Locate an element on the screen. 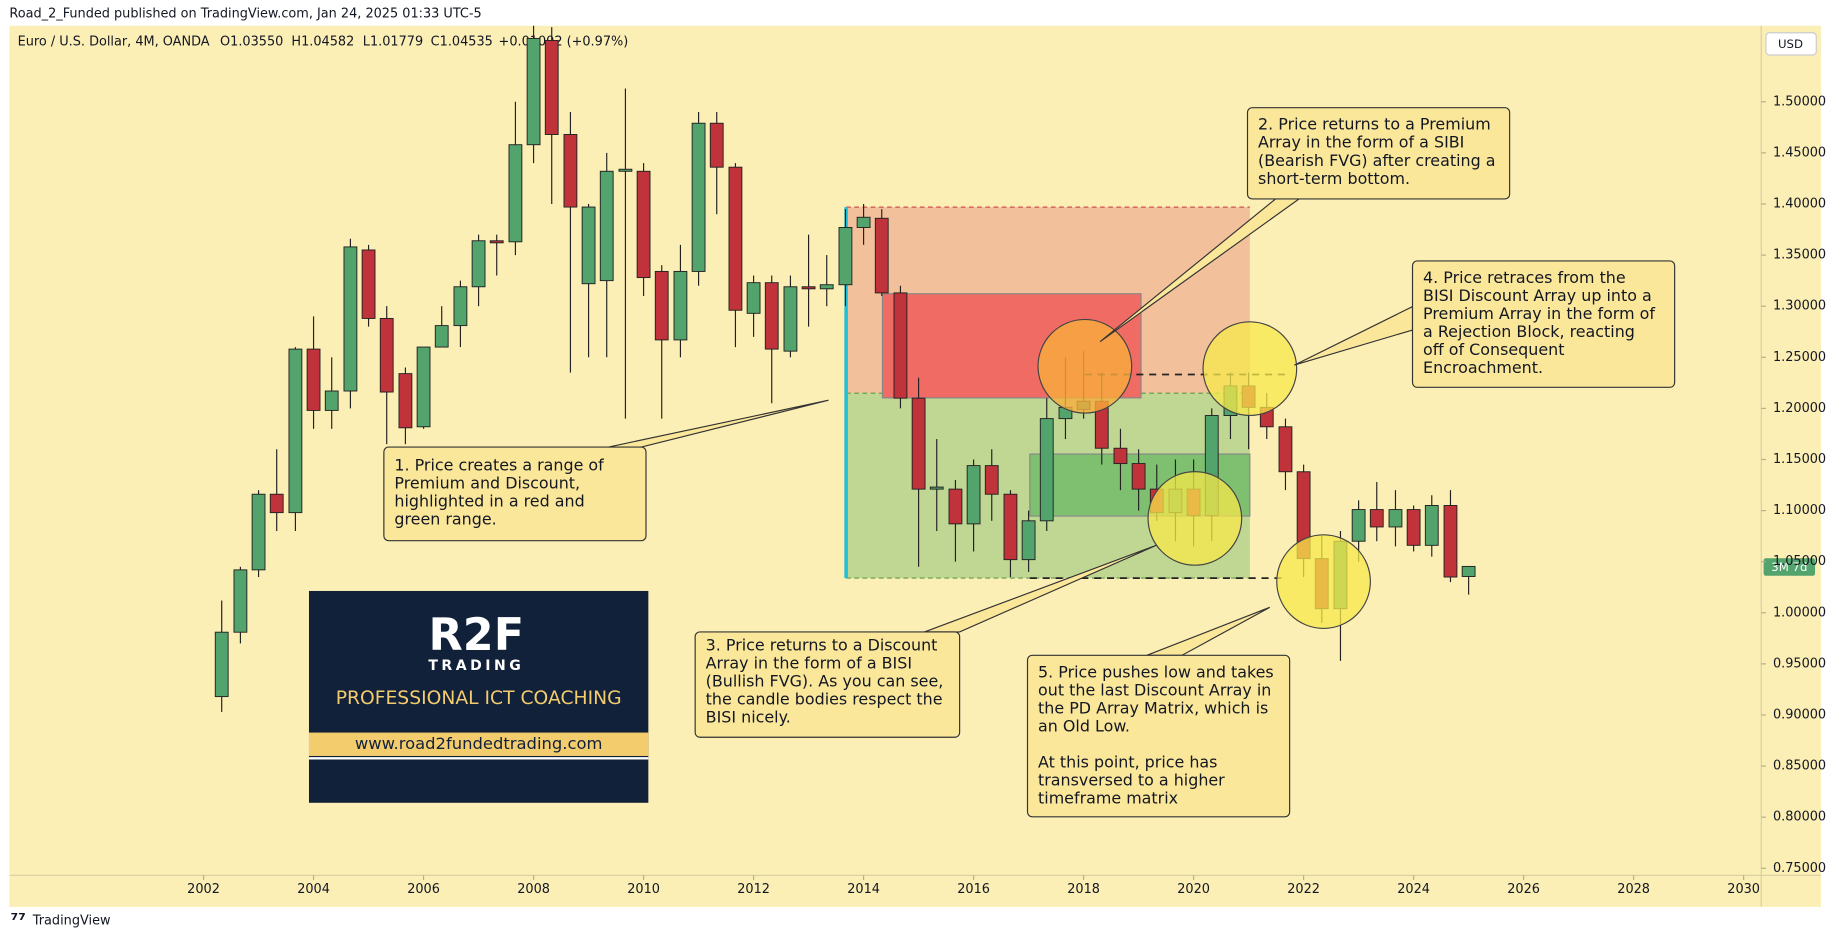  x-tick-label: 2030 is located at coordinates (1743, 889).